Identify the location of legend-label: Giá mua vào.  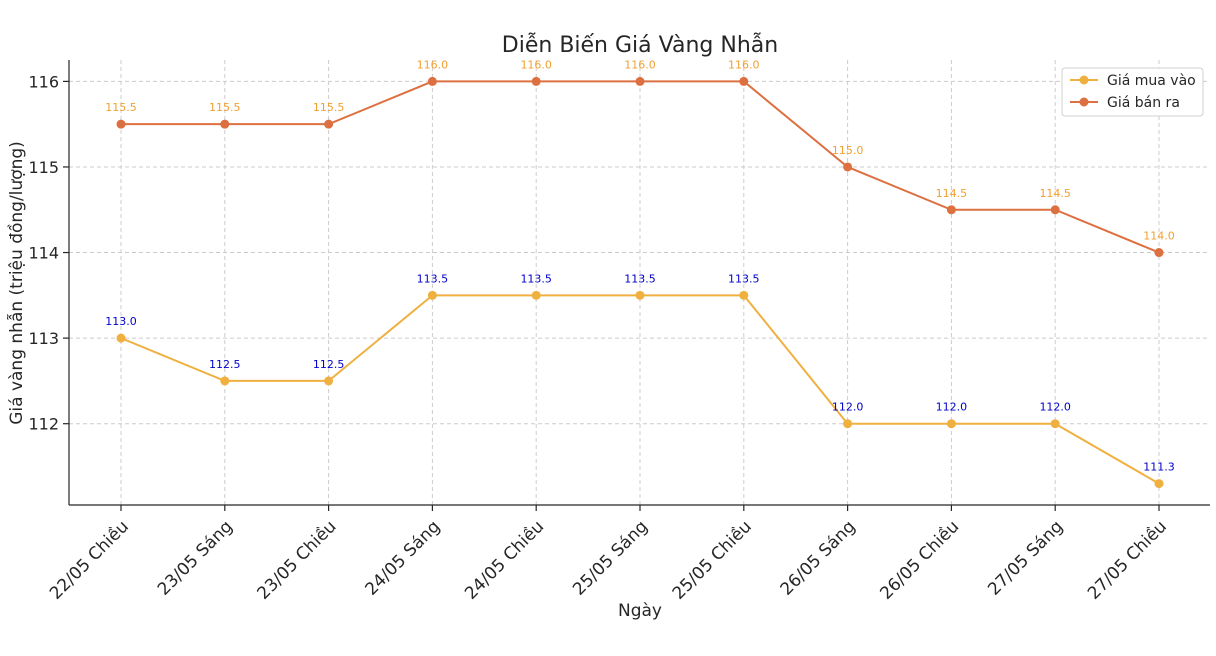
(1151, 81).